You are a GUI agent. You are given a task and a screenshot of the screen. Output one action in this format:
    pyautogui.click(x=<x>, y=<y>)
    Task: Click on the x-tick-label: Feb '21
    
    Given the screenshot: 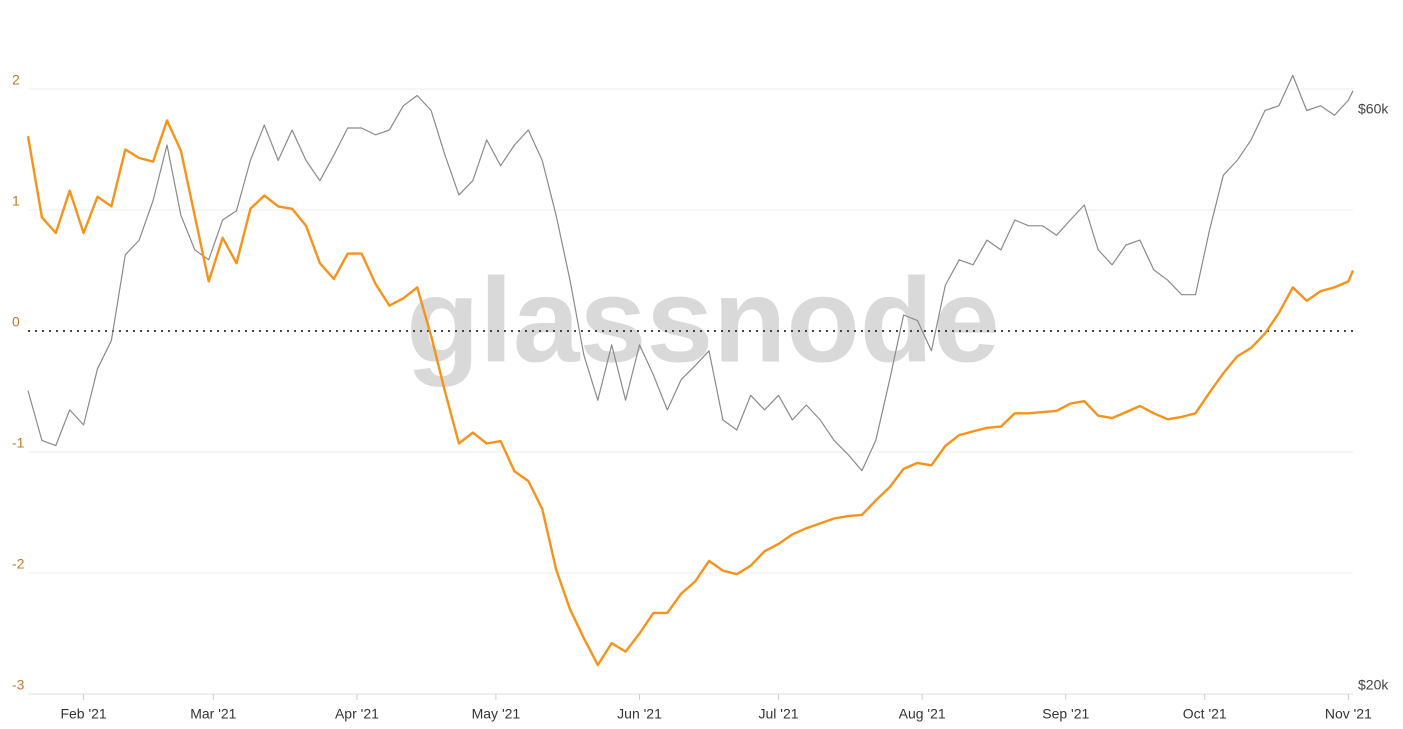 What is the action you would take?
    pyautogui.click(x=83, y=714)
    